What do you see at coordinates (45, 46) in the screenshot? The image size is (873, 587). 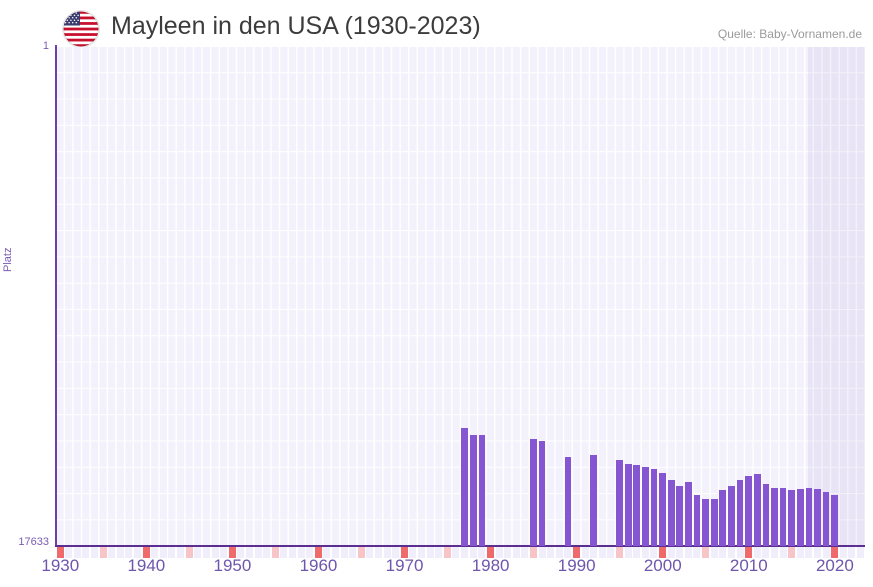 I see `y-axis-max-label: 1` at bounding box center [45, 46].